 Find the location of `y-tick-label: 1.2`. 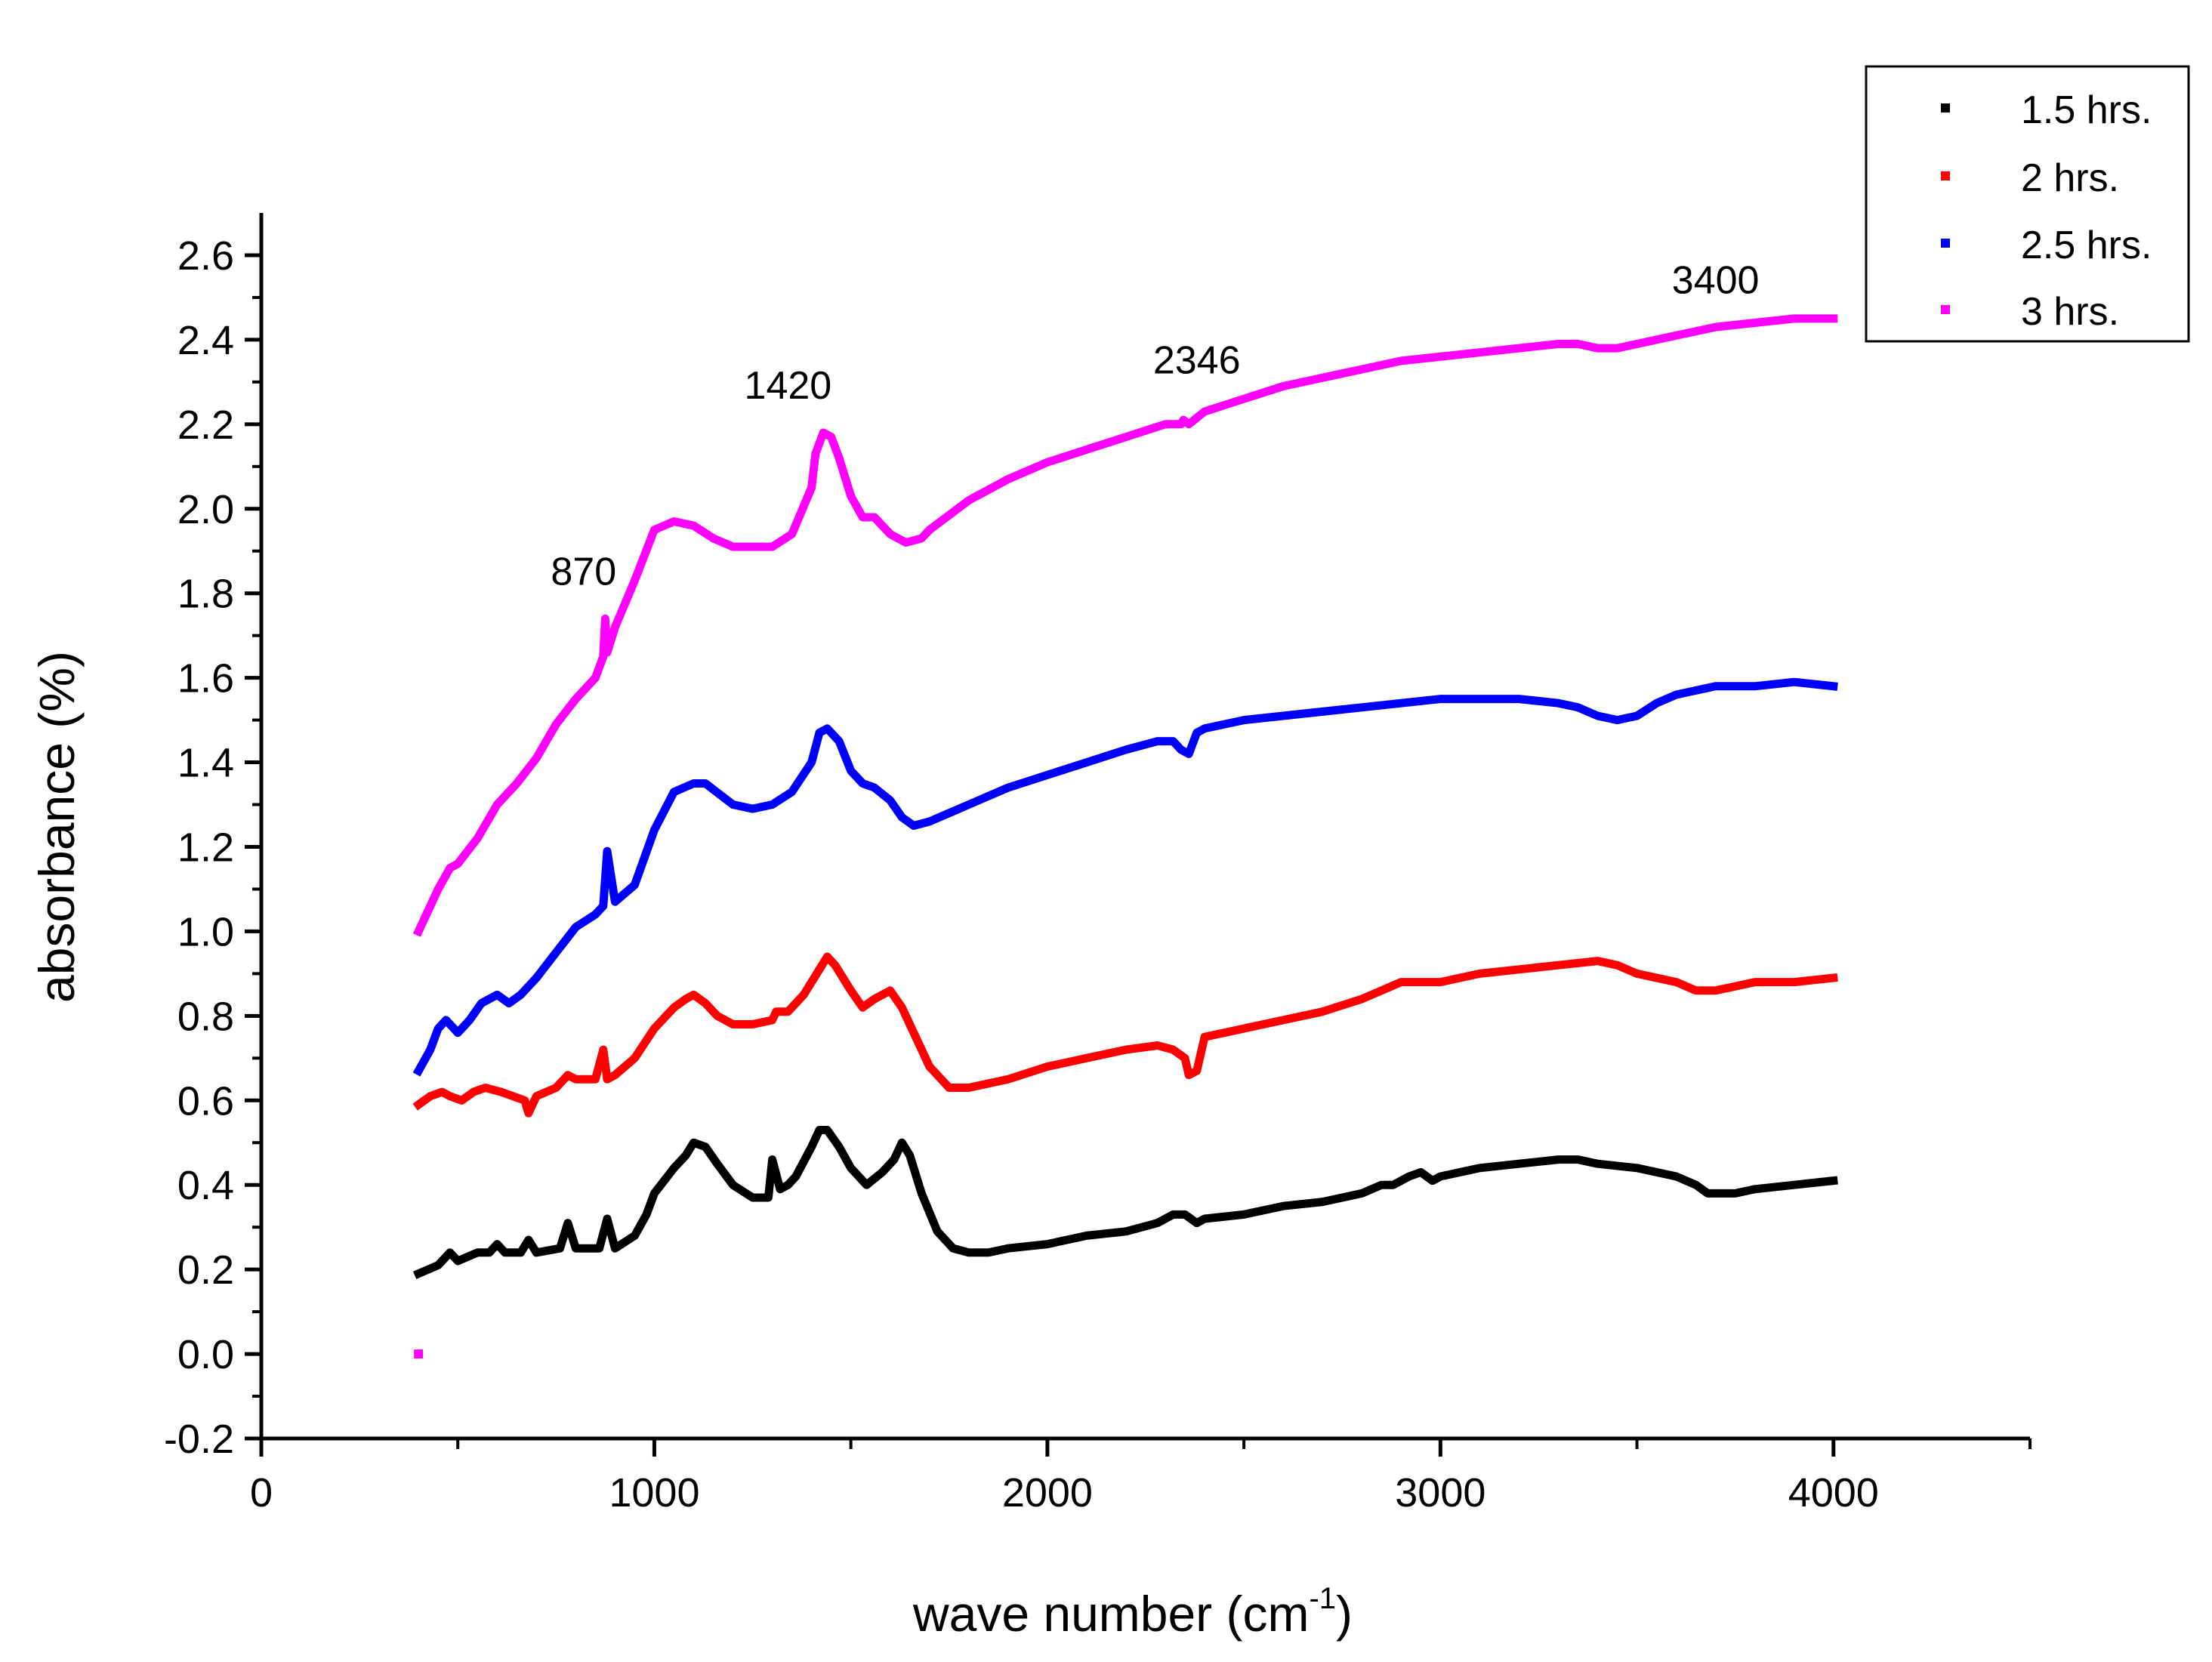

y-tick-label: 1.2 is located at coordinates (205, 847).